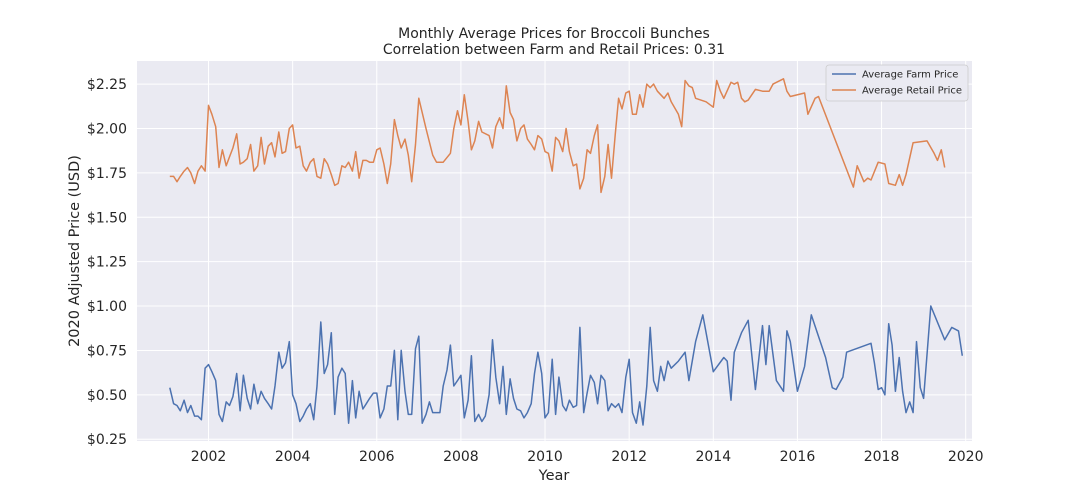 This screenshot has height=504, width=1080. What do you see at coordinates (966, 457) in the screenshot?
I see `x-tick-label: 2020` at bounding box center [966, 457].